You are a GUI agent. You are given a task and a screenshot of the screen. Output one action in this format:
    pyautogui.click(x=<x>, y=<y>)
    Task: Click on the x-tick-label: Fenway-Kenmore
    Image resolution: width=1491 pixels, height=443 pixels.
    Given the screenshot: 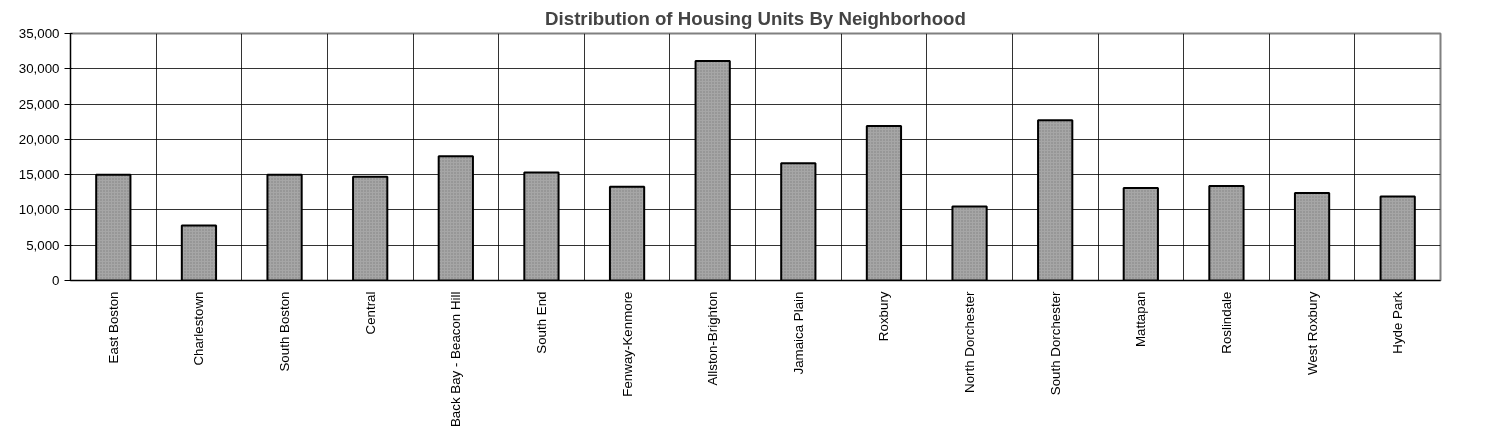 What is the action you would take?
    pyautogui.click(x=627, y=344)
    